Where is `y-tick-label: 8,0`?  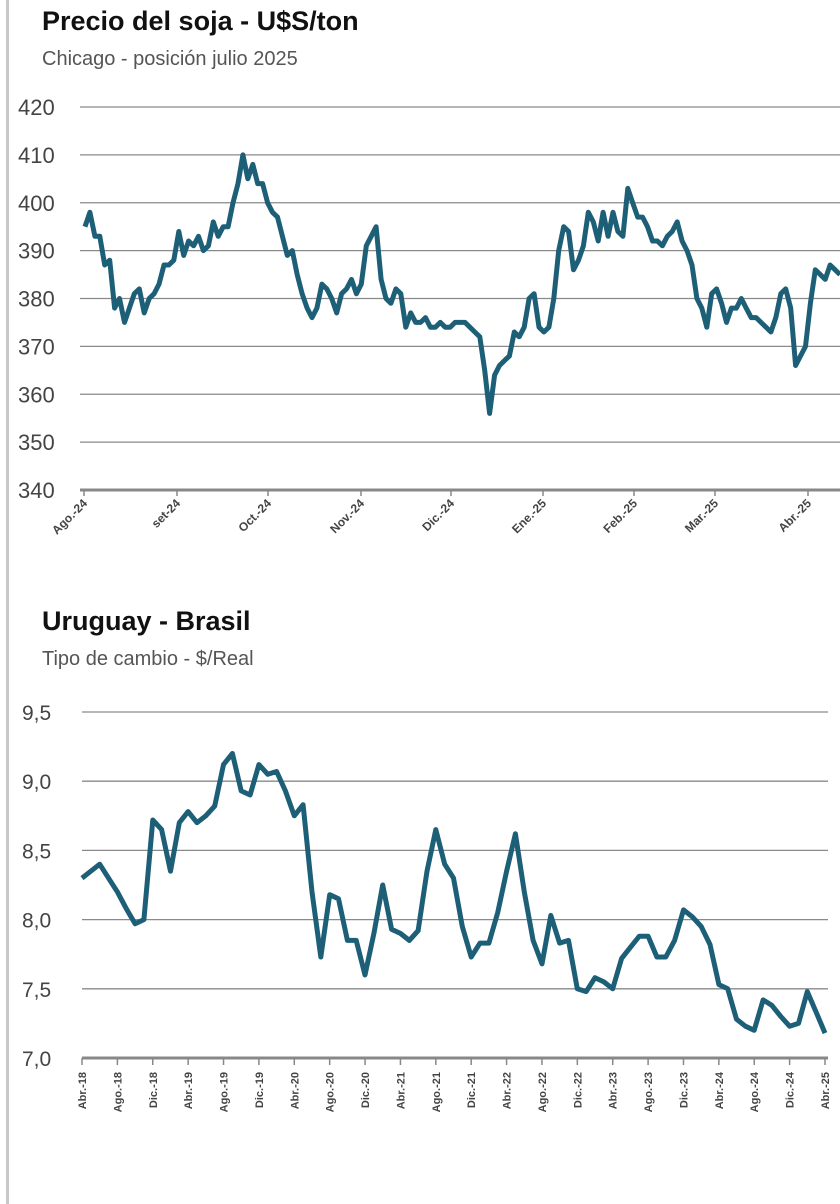 y-tick-label: 8,0 is located at coordinates (36, 921).